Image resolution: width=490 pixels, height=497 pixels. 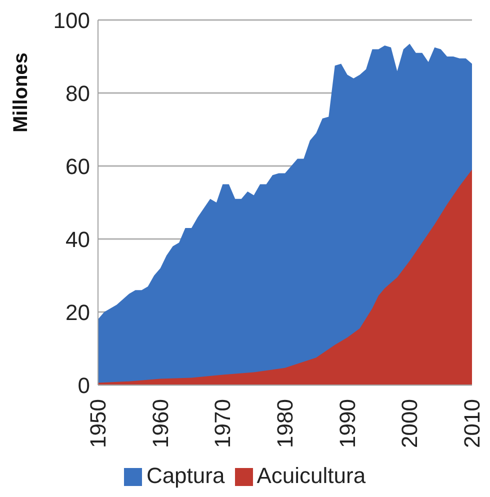 I want to click on y-axis-title: Millones, so click(x=21, y=92).